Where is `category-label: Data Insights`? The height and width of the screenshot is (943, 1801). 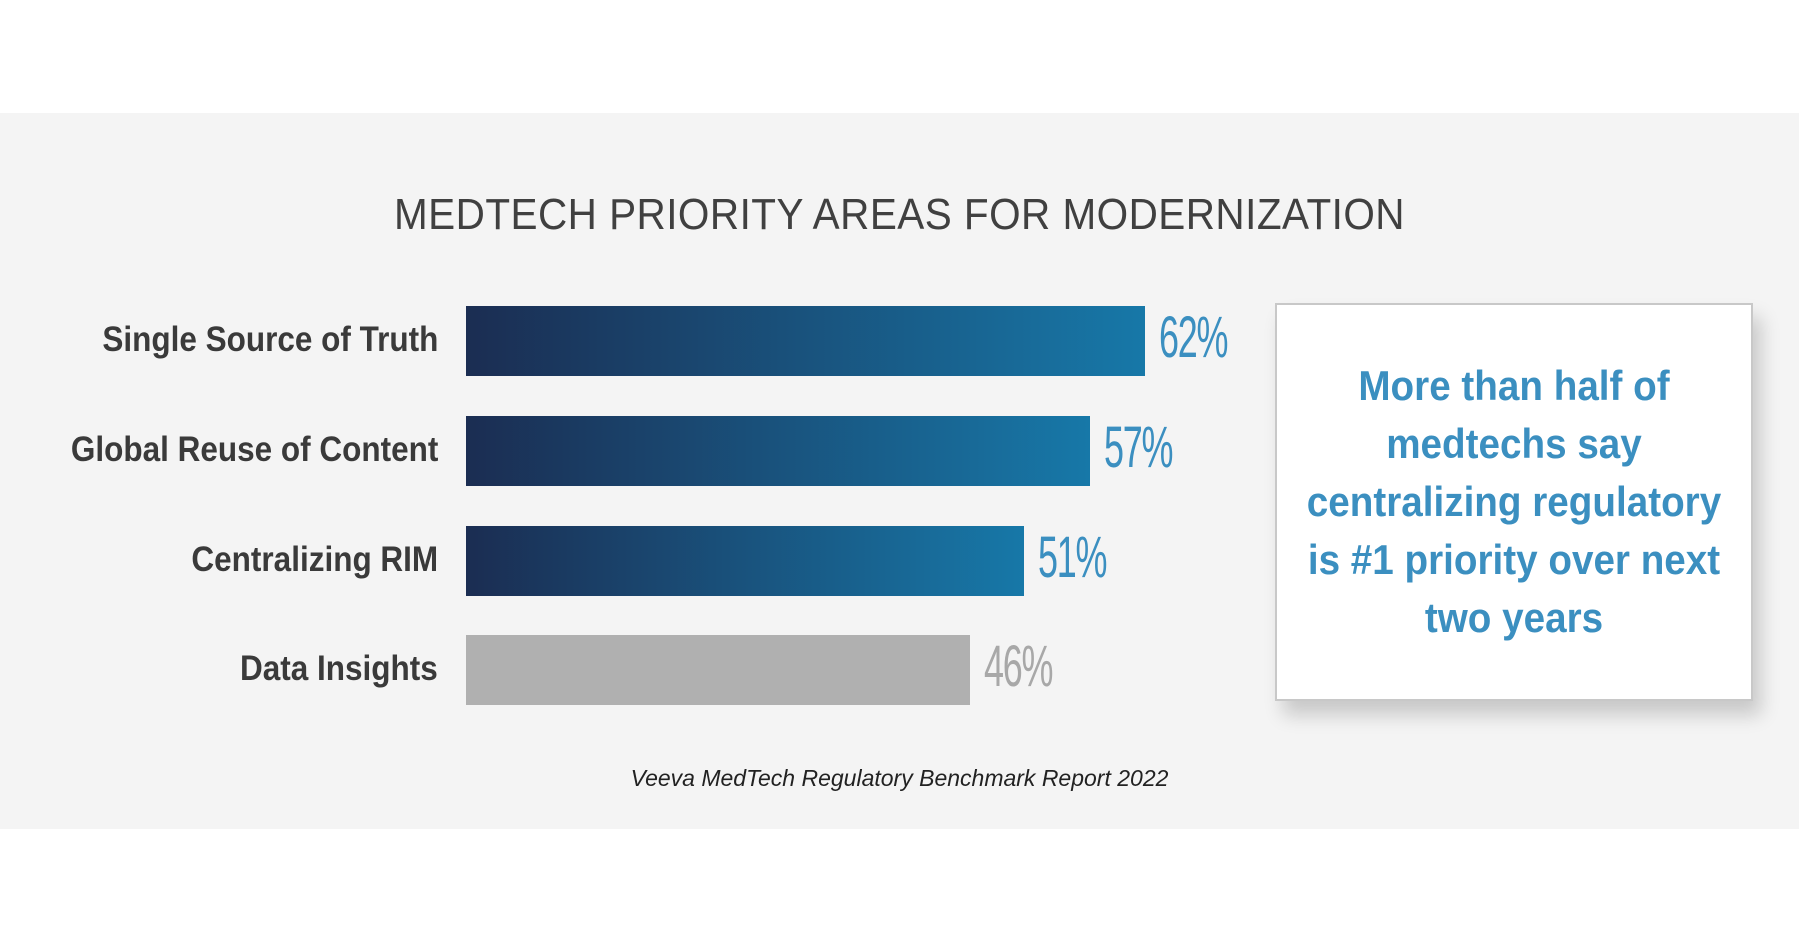
category-label: Data Insights is located at coordinates (339, 668).